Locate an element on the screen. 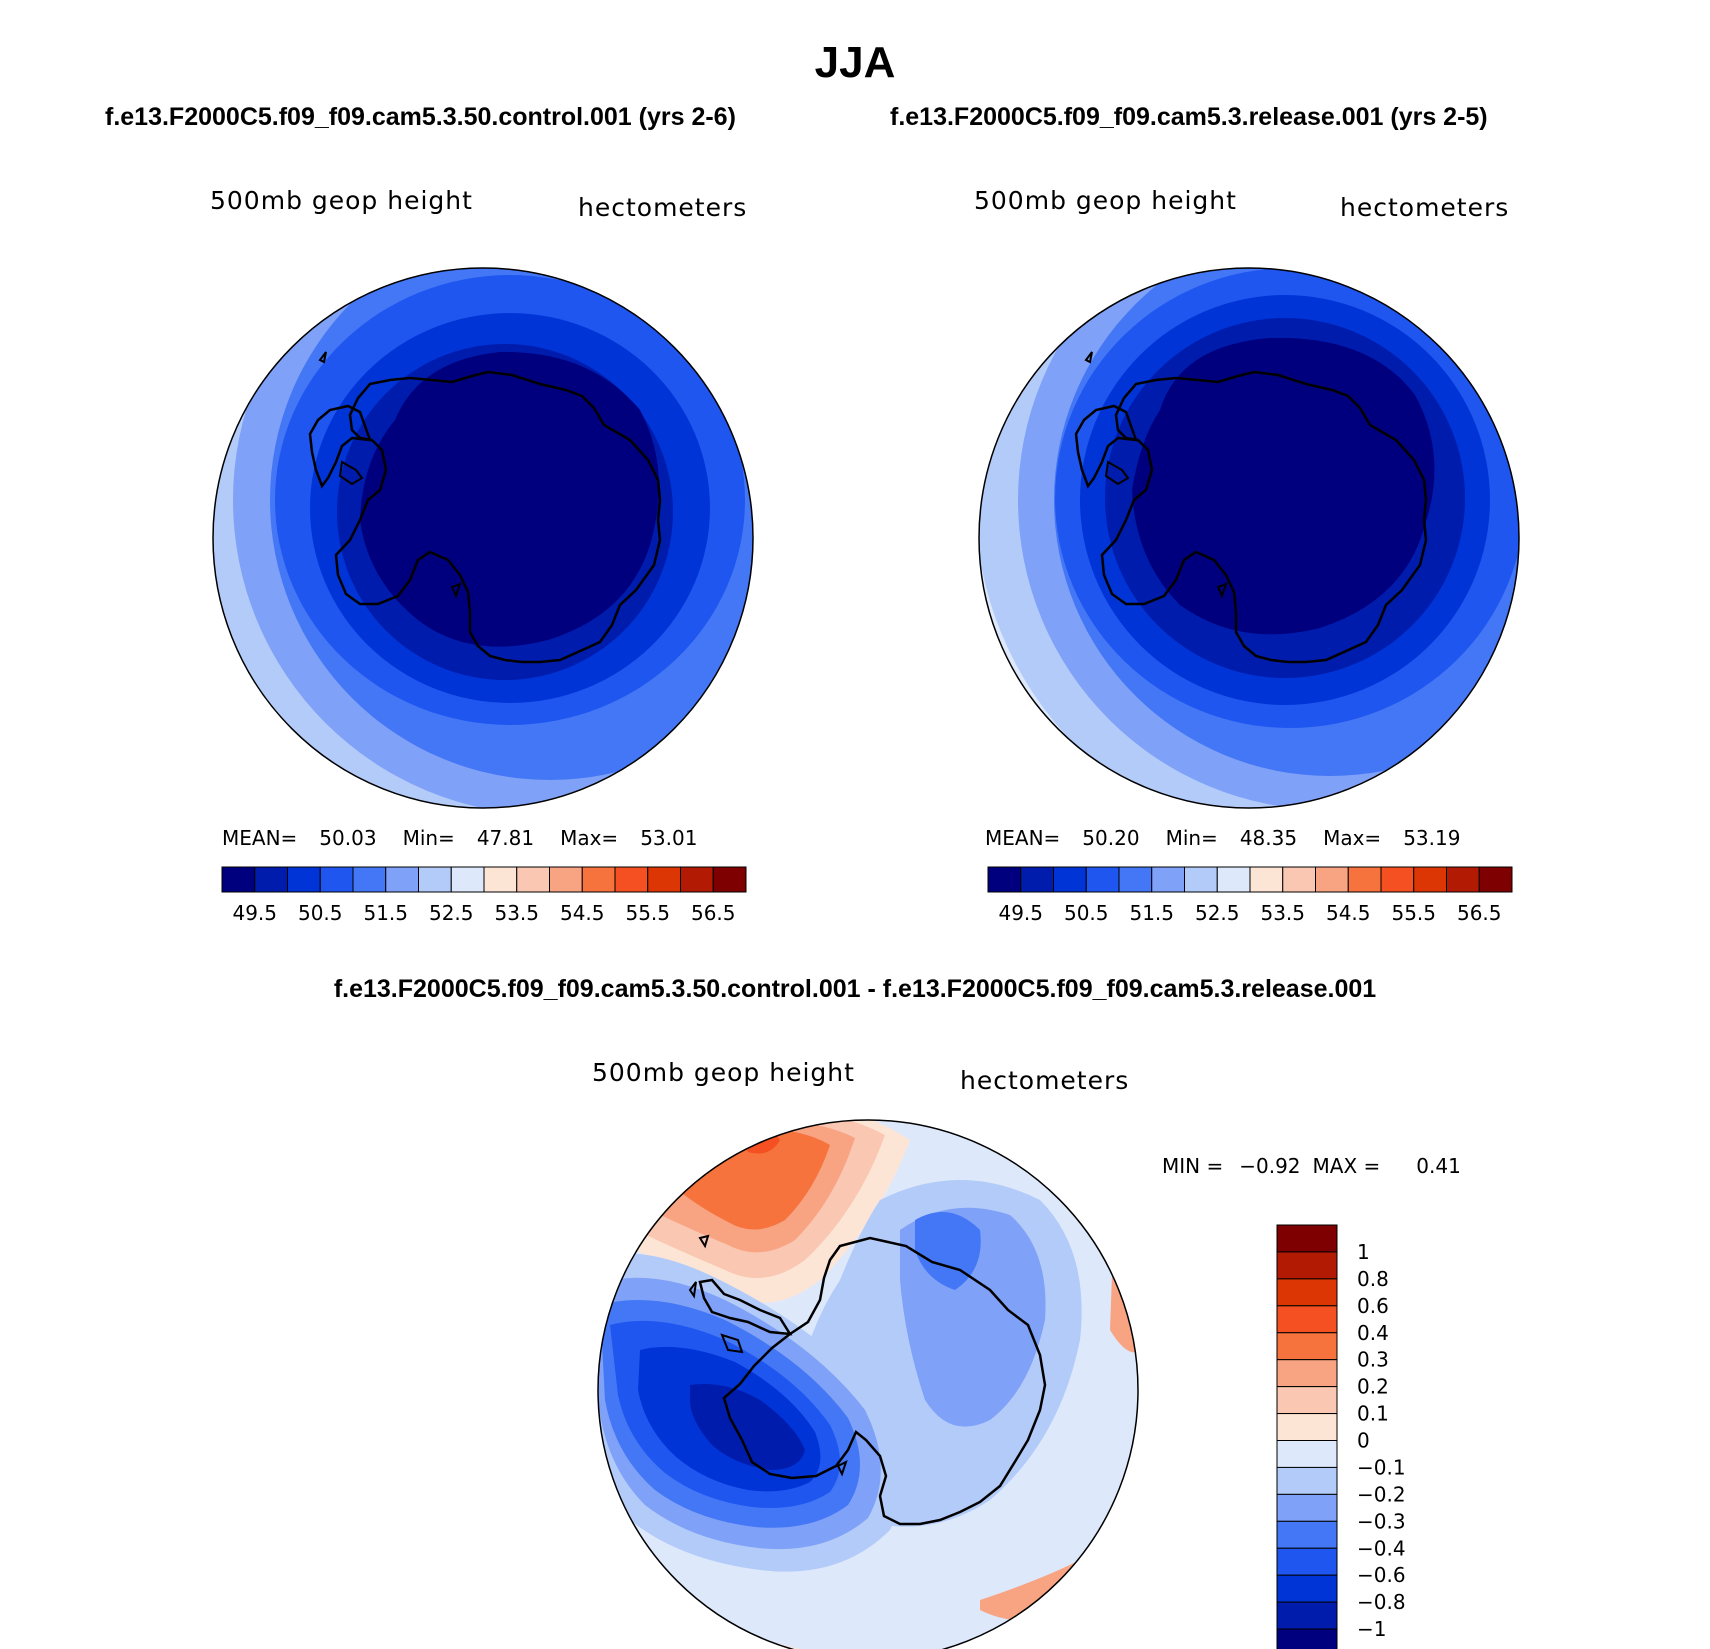 The image size is (1710, 1649). min-value: 47.81 is located at coordinates (505, 838).